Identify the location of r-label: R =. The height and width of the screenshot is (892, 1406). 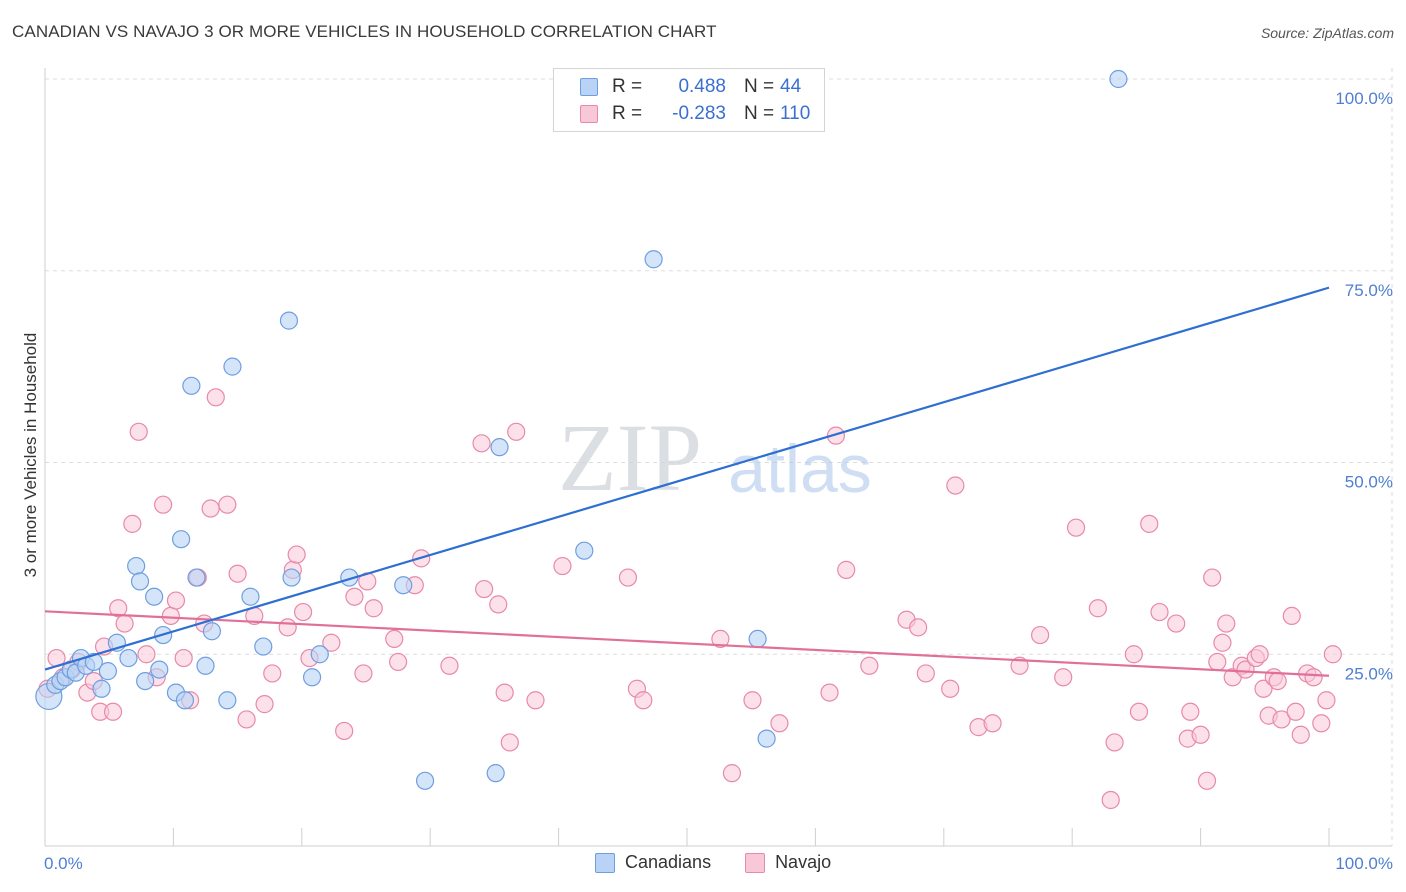
(627, 113).